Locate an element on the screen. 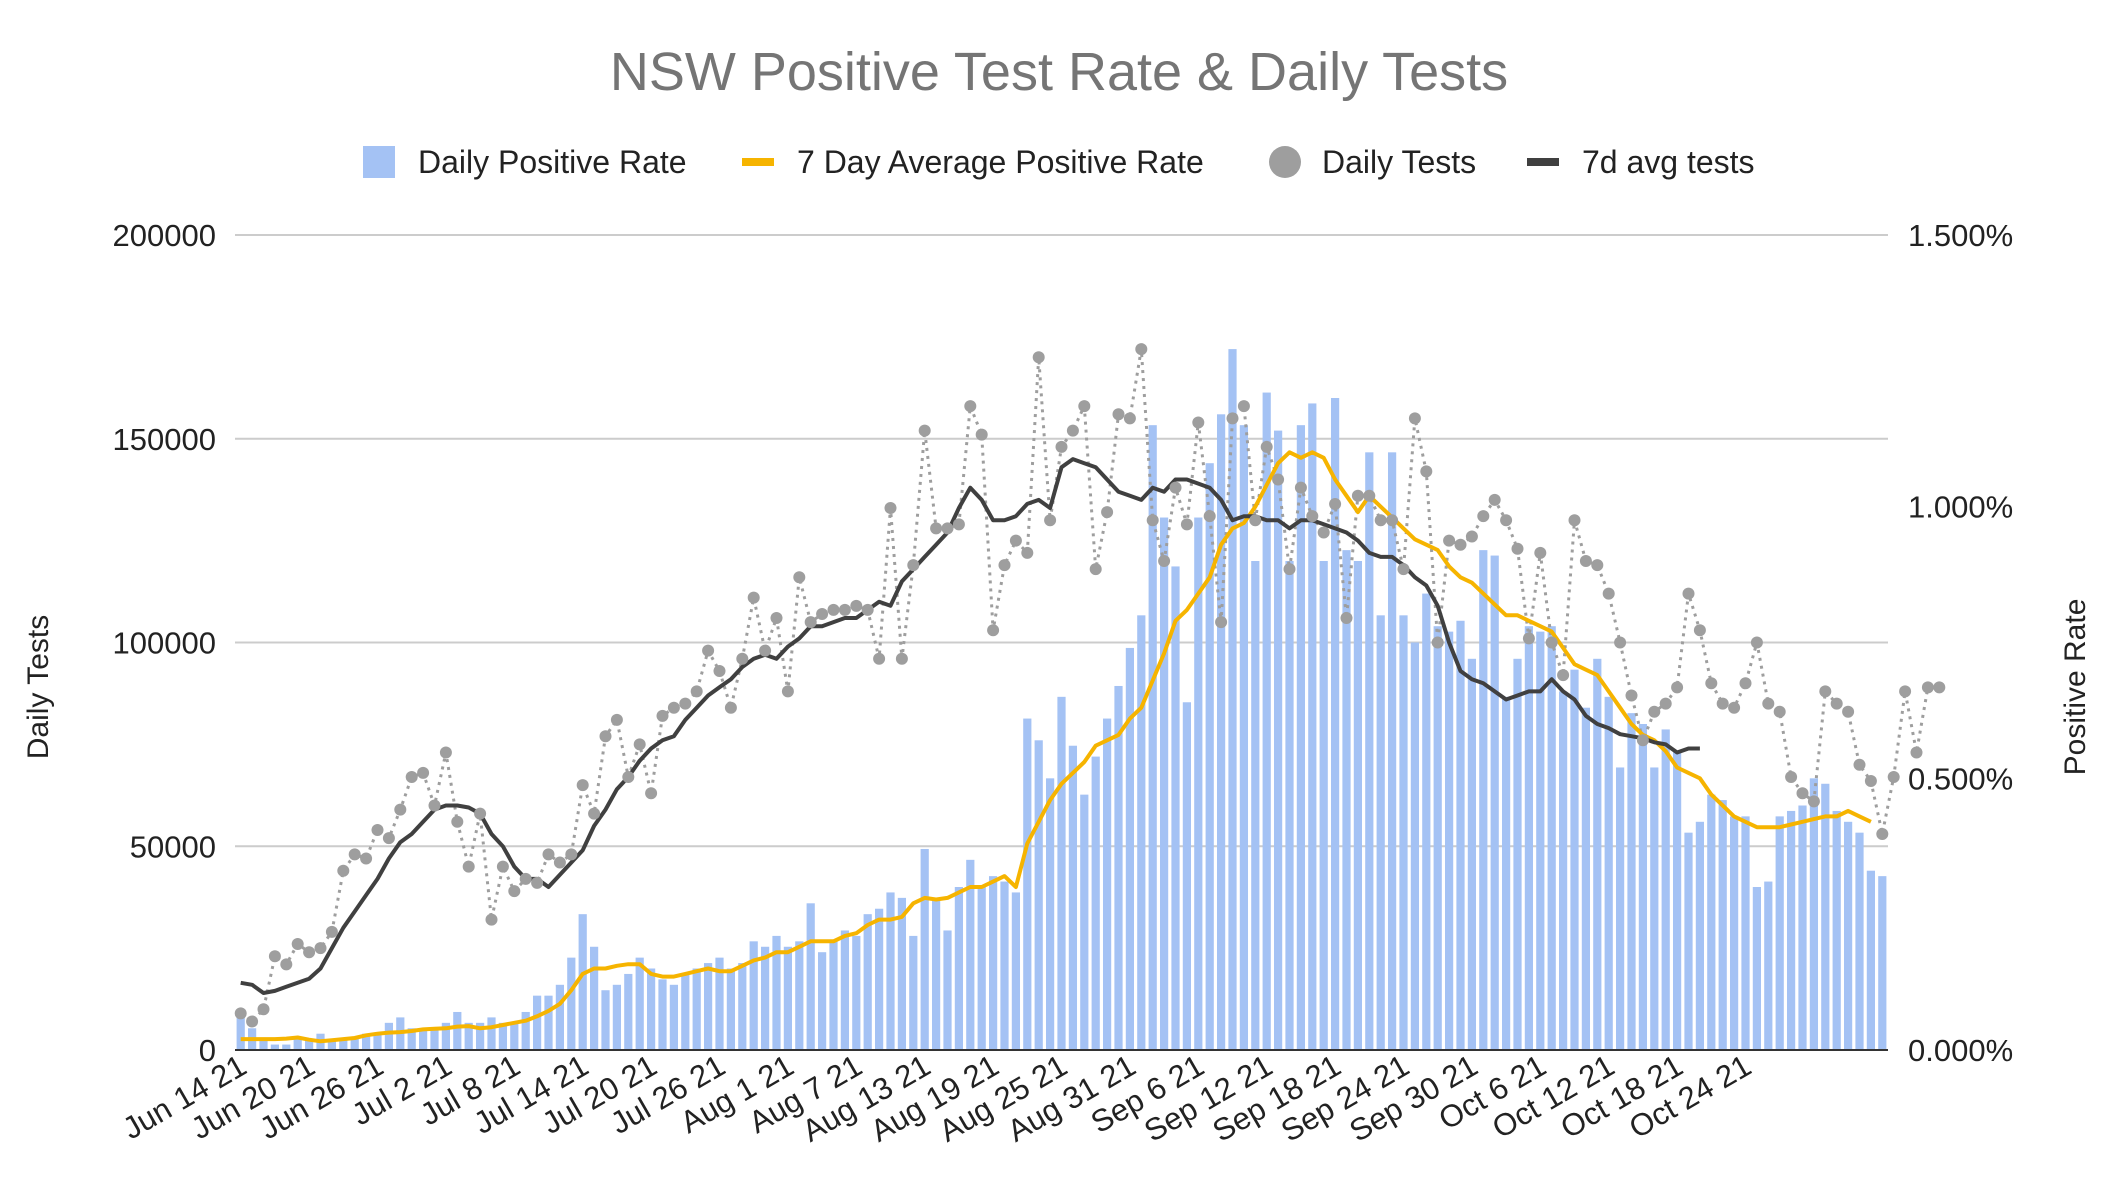 The width and height of the screenshot is (2118, 1189). legend-item-7d-avg-tests: 7d avg tests is located at coordinates (1641, 162).